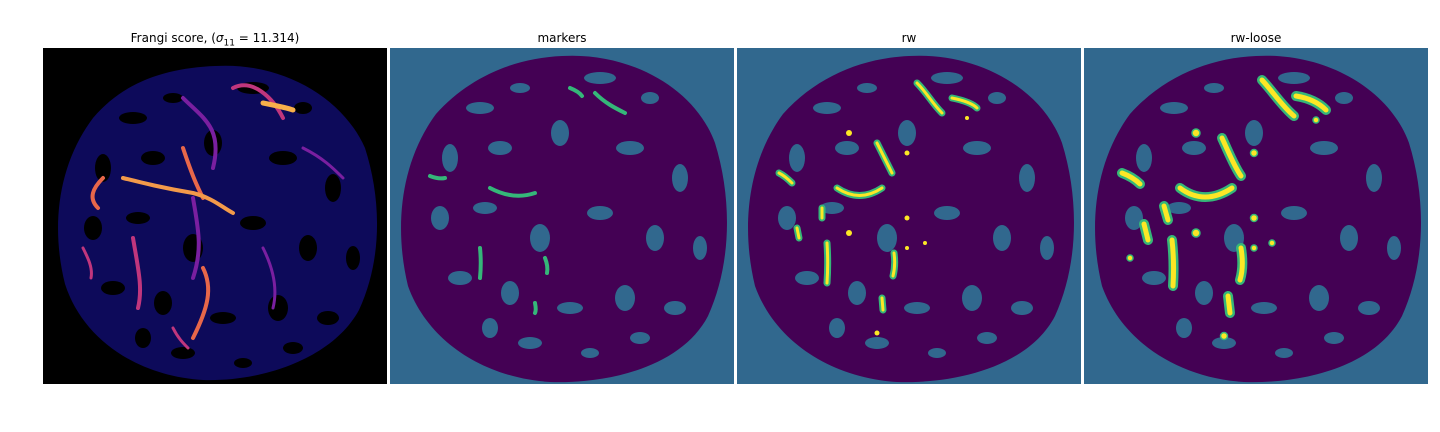  I want to click on panel-title-rw: rw, so click(909, 38).